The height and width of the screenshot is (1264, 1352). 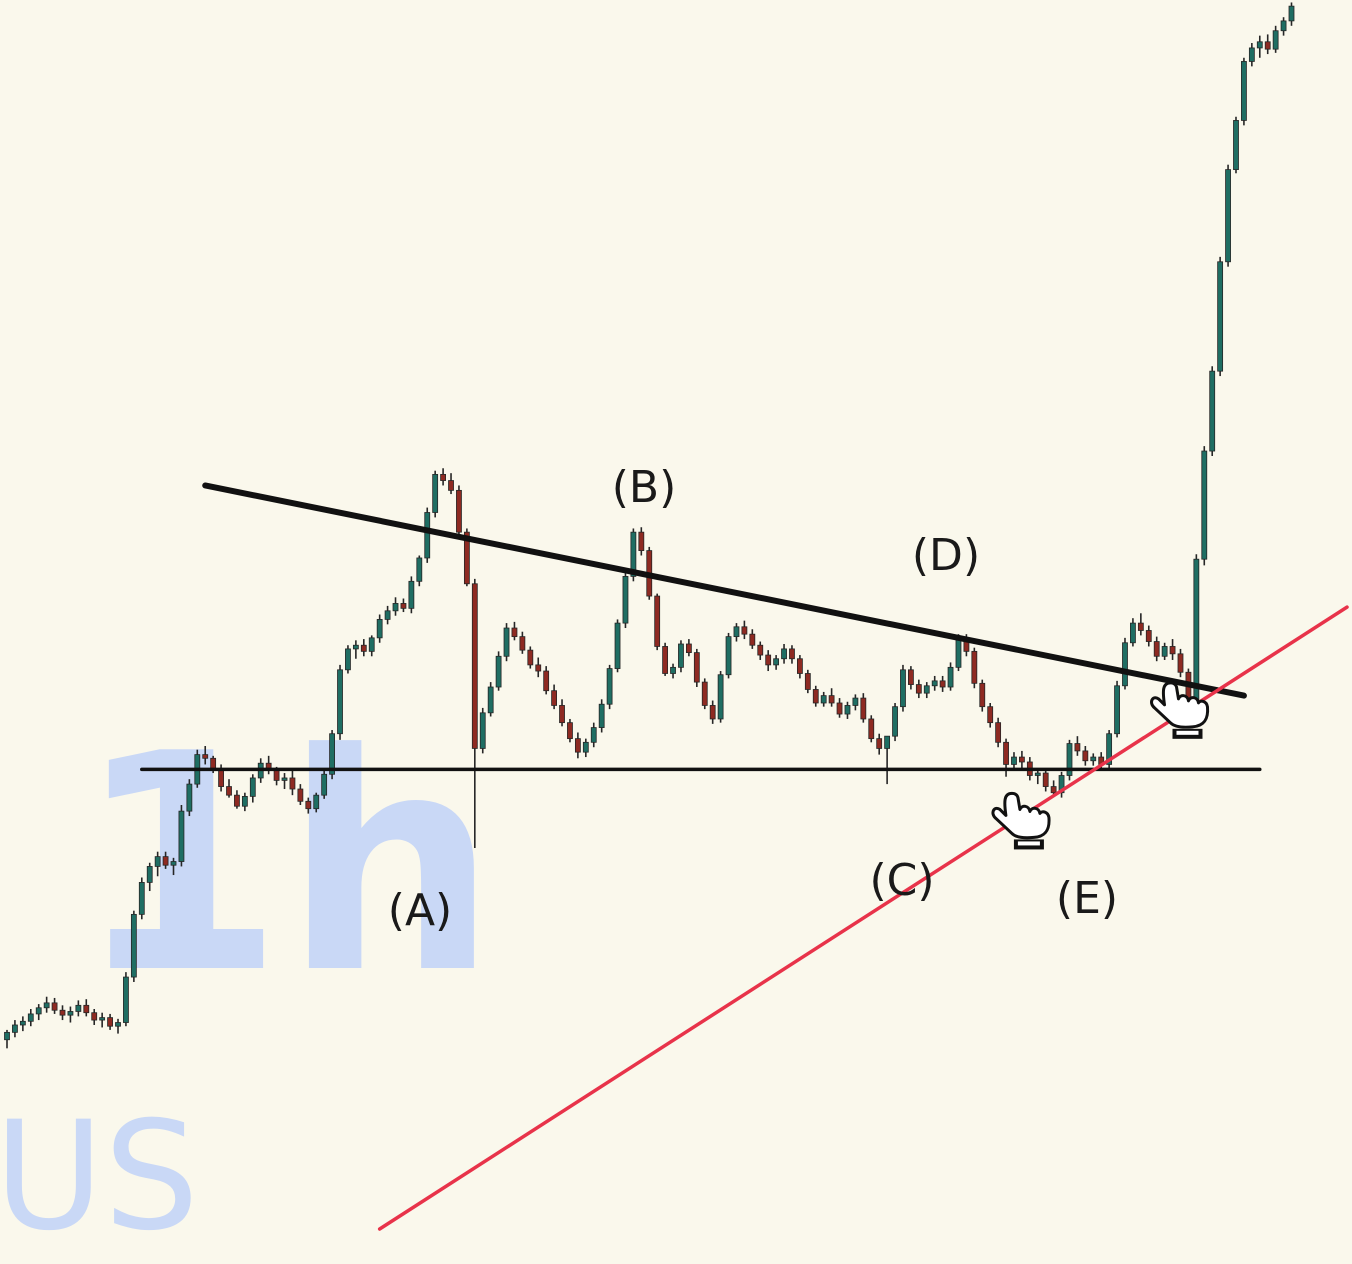 What do you see at coordinates (420, 910) in the screenshot?
I see `wave-label-a: (A)` at bounding box center [420, 910].